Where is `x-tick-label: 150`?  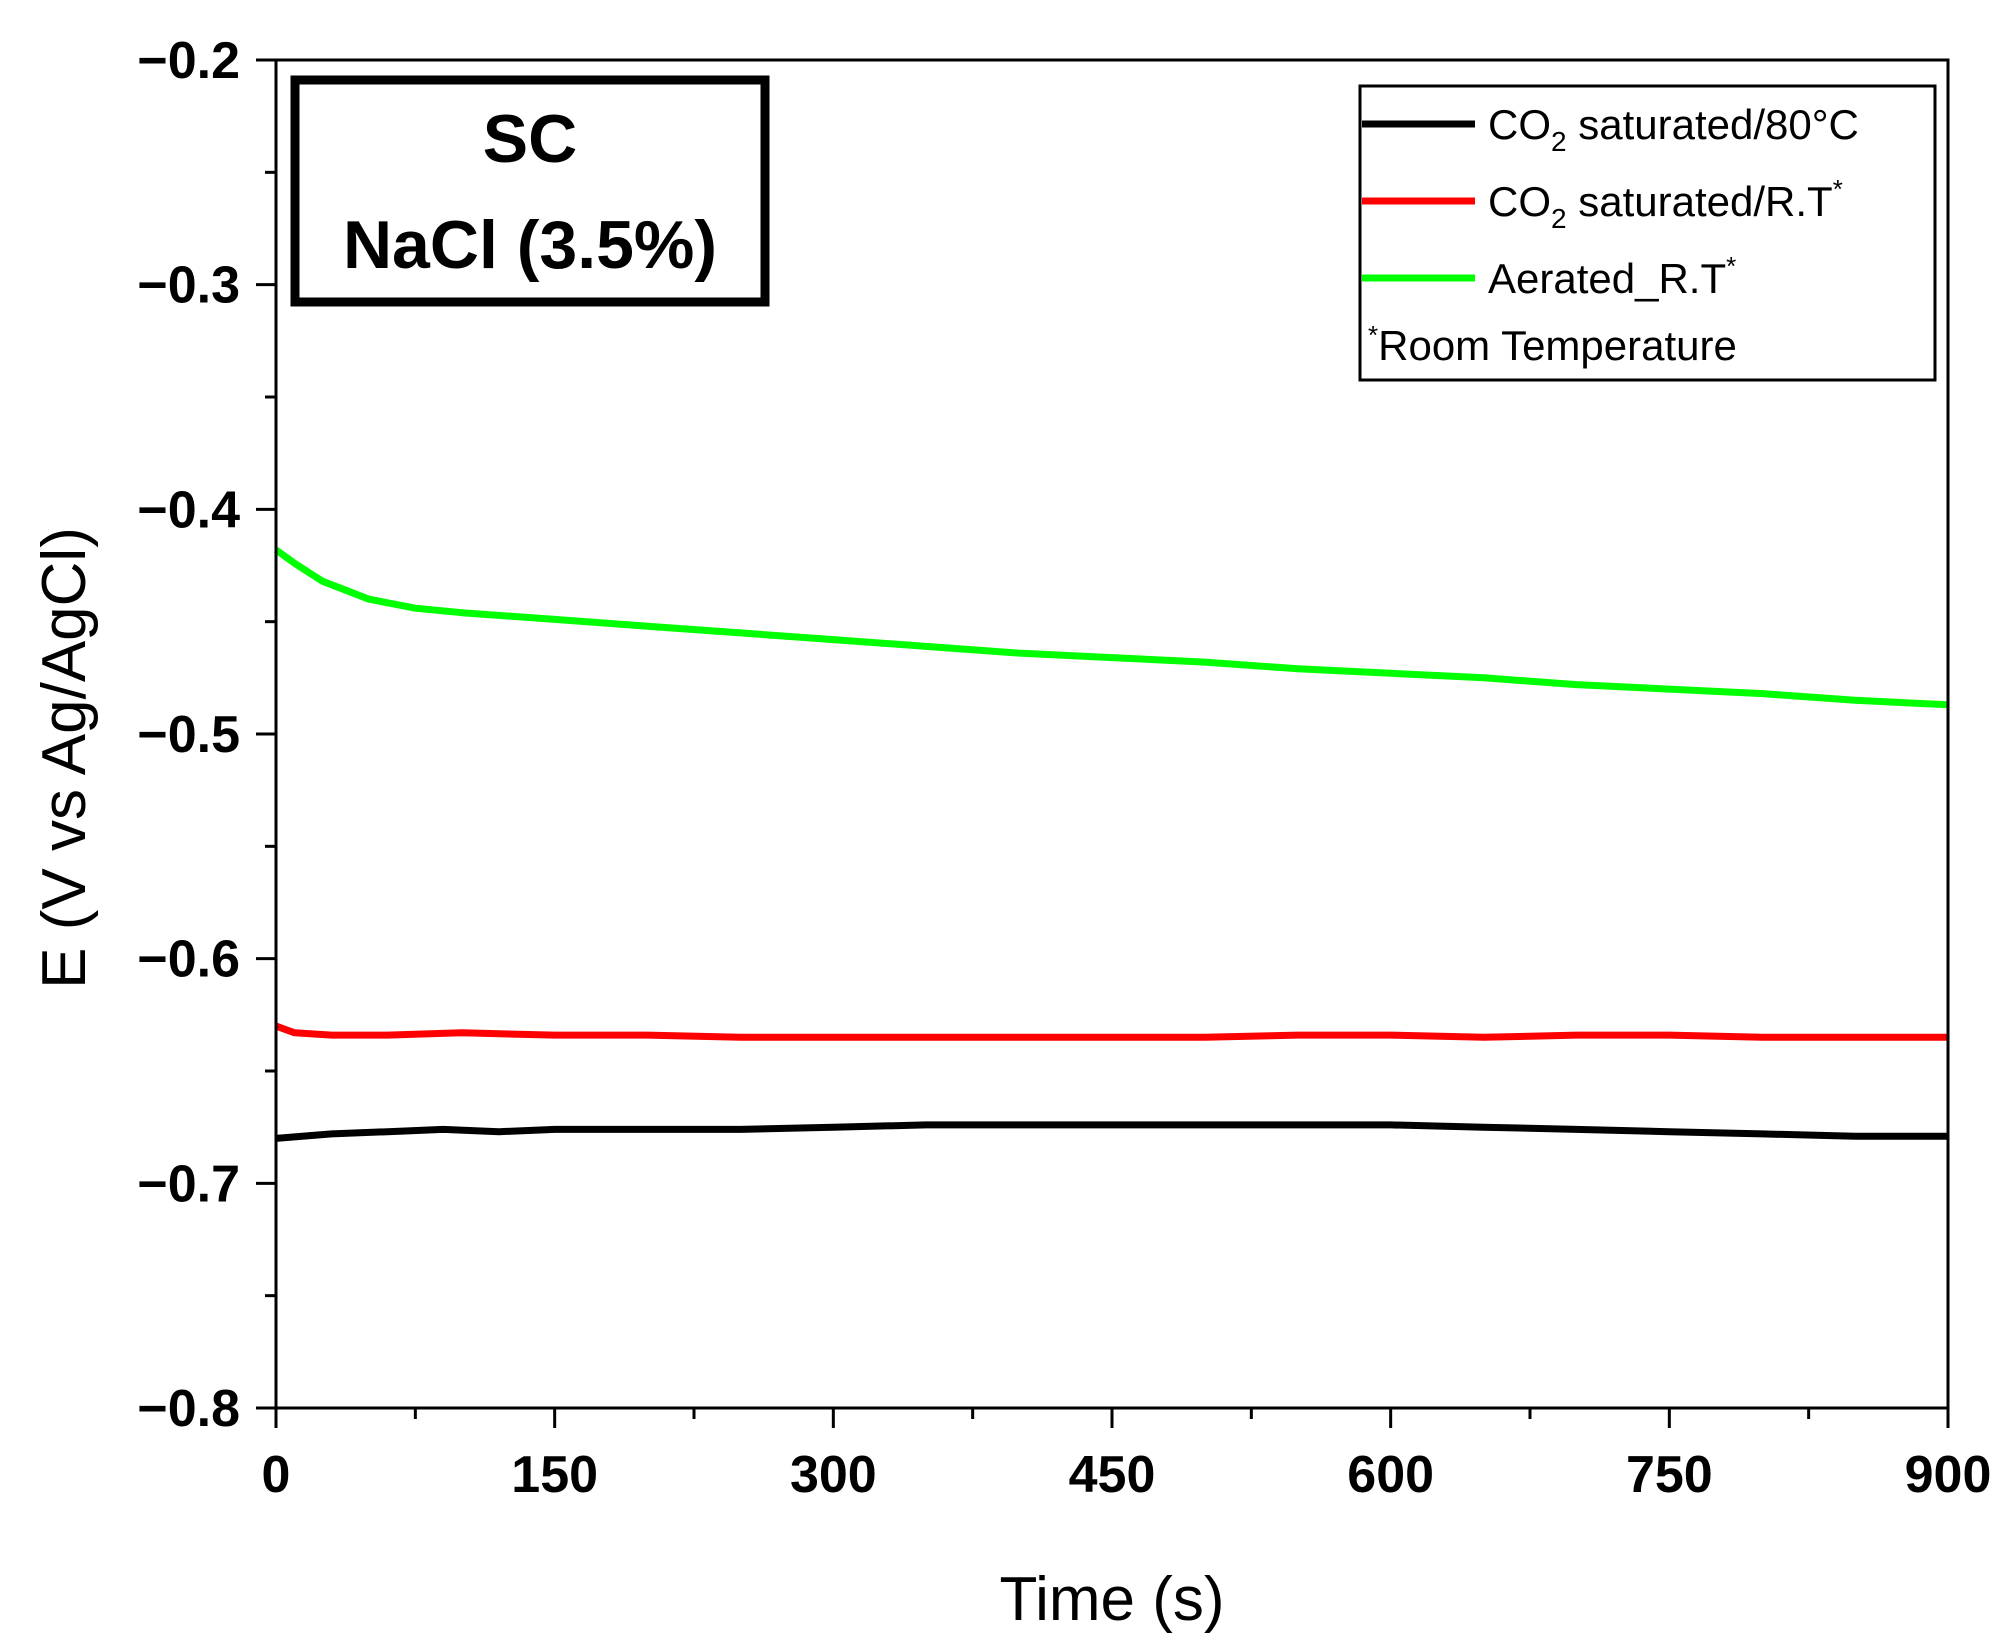
x-tick-label: 150 is located at coordinates (554, 1475).